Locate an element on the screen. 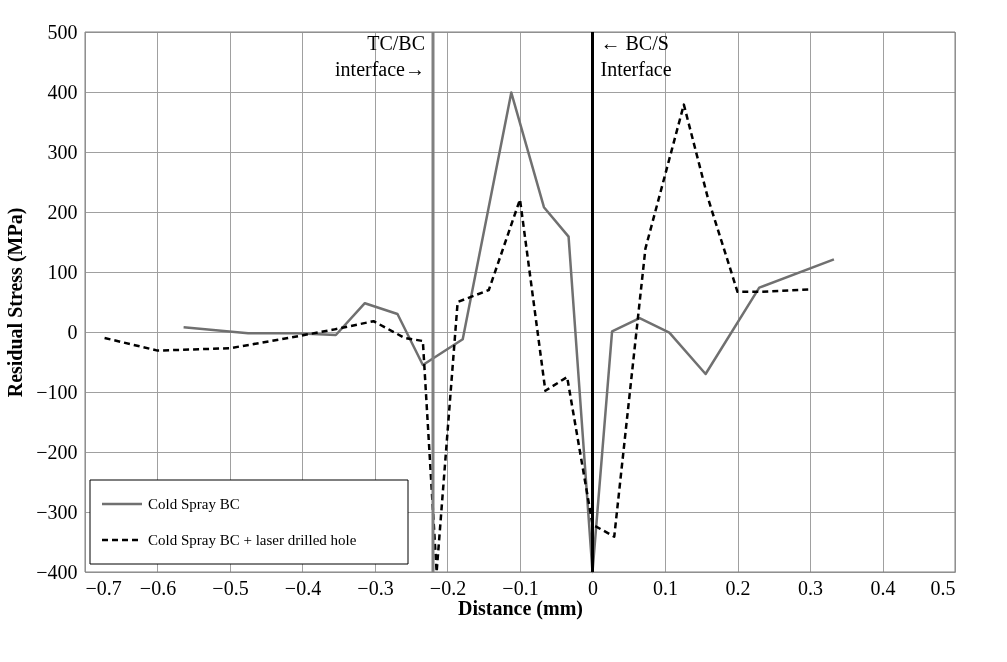 This screenshot has height=662, width=1007. y-tick-label: 200 is located at coordinates (62, 211).